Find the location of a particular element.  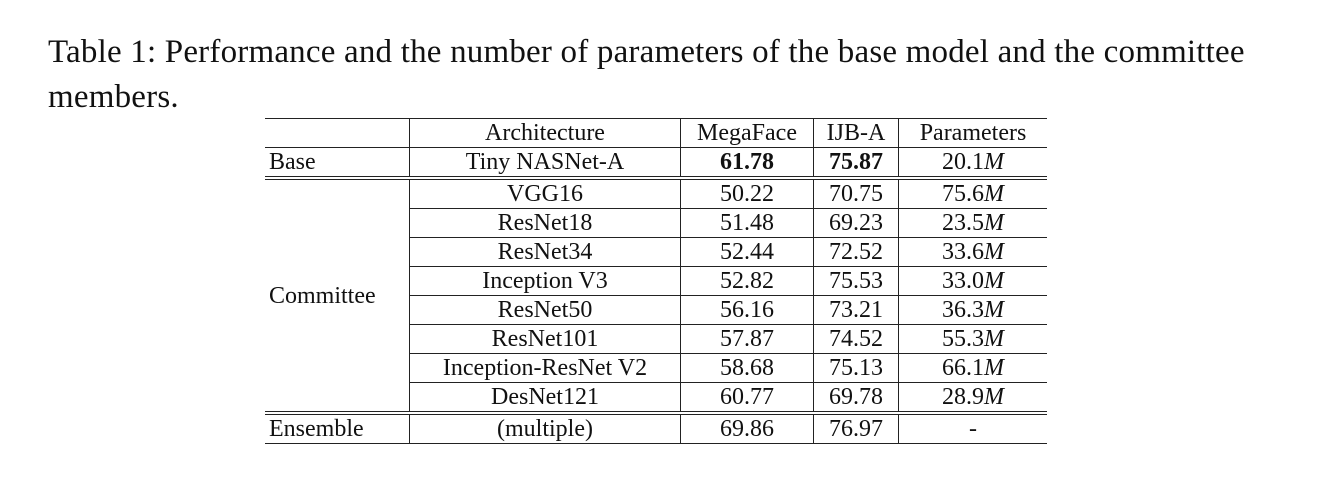

base-params-number: 20.1 is located at coordinates (963, 162).